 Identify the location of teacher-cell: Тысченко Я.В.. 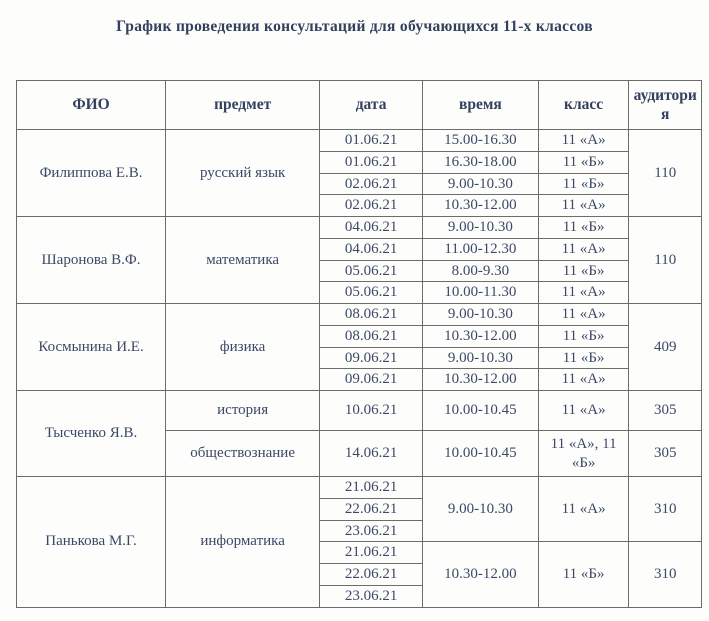
(91, 433).